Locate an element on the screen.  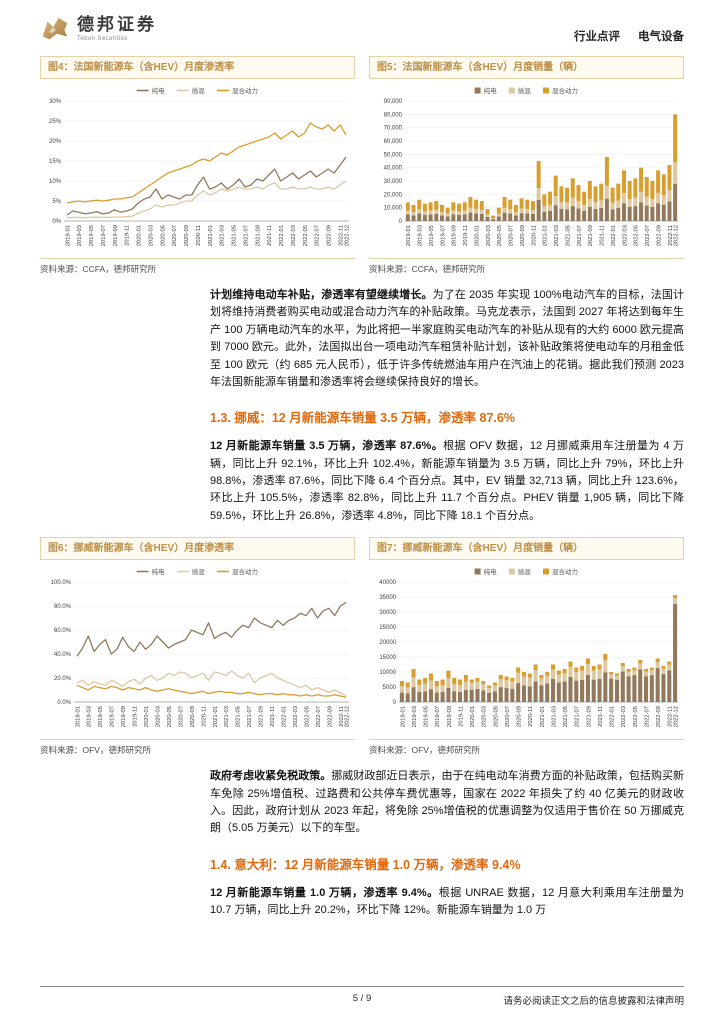
figure-6-source: 资料来源：OFV，德邦研究所 is located at coordinates (95, 750).